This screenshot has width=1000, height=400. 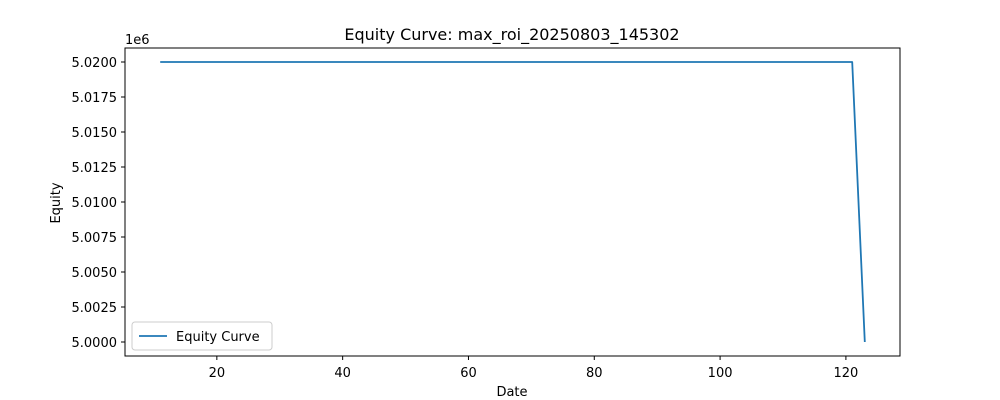 I want to click on y-tick-label: 5.0100, so click(x=95, y=203).